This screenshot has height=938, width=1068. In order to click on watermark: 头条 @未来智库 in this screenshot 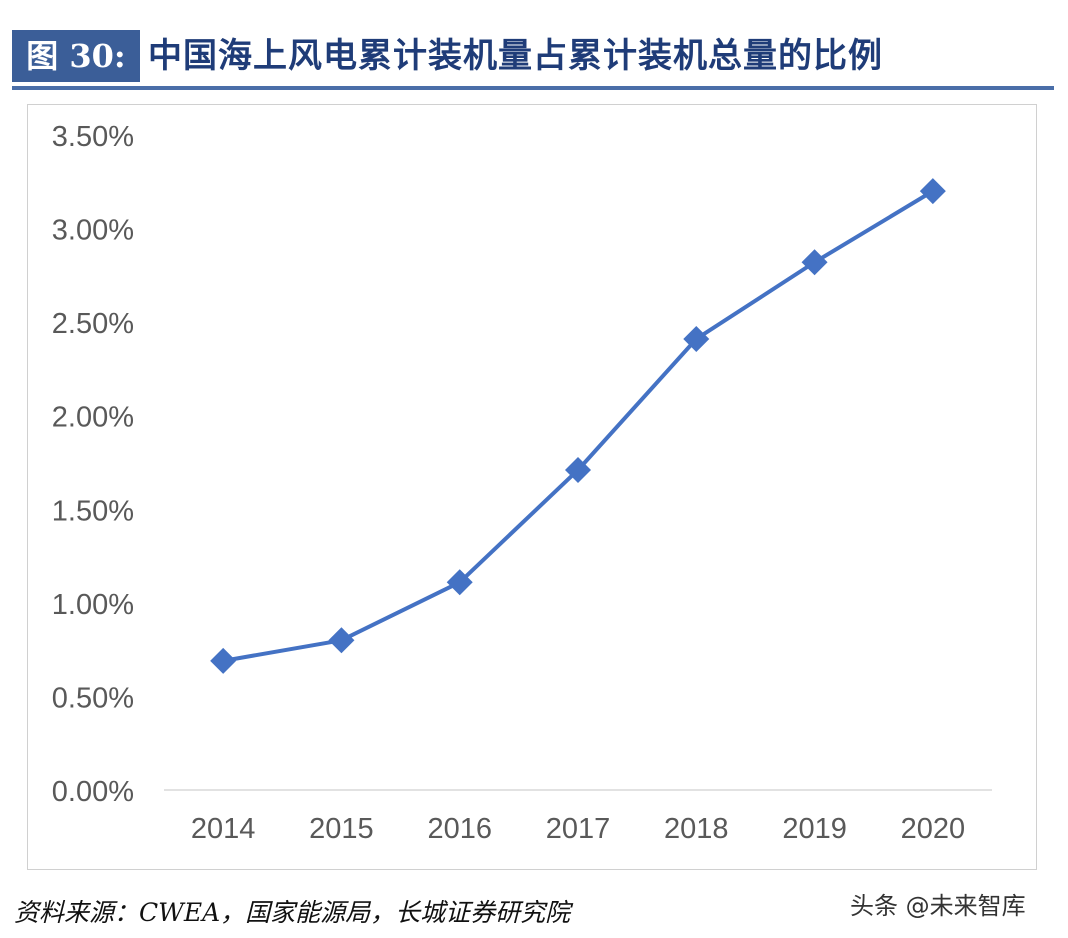, I will do `click(938, 906)`.